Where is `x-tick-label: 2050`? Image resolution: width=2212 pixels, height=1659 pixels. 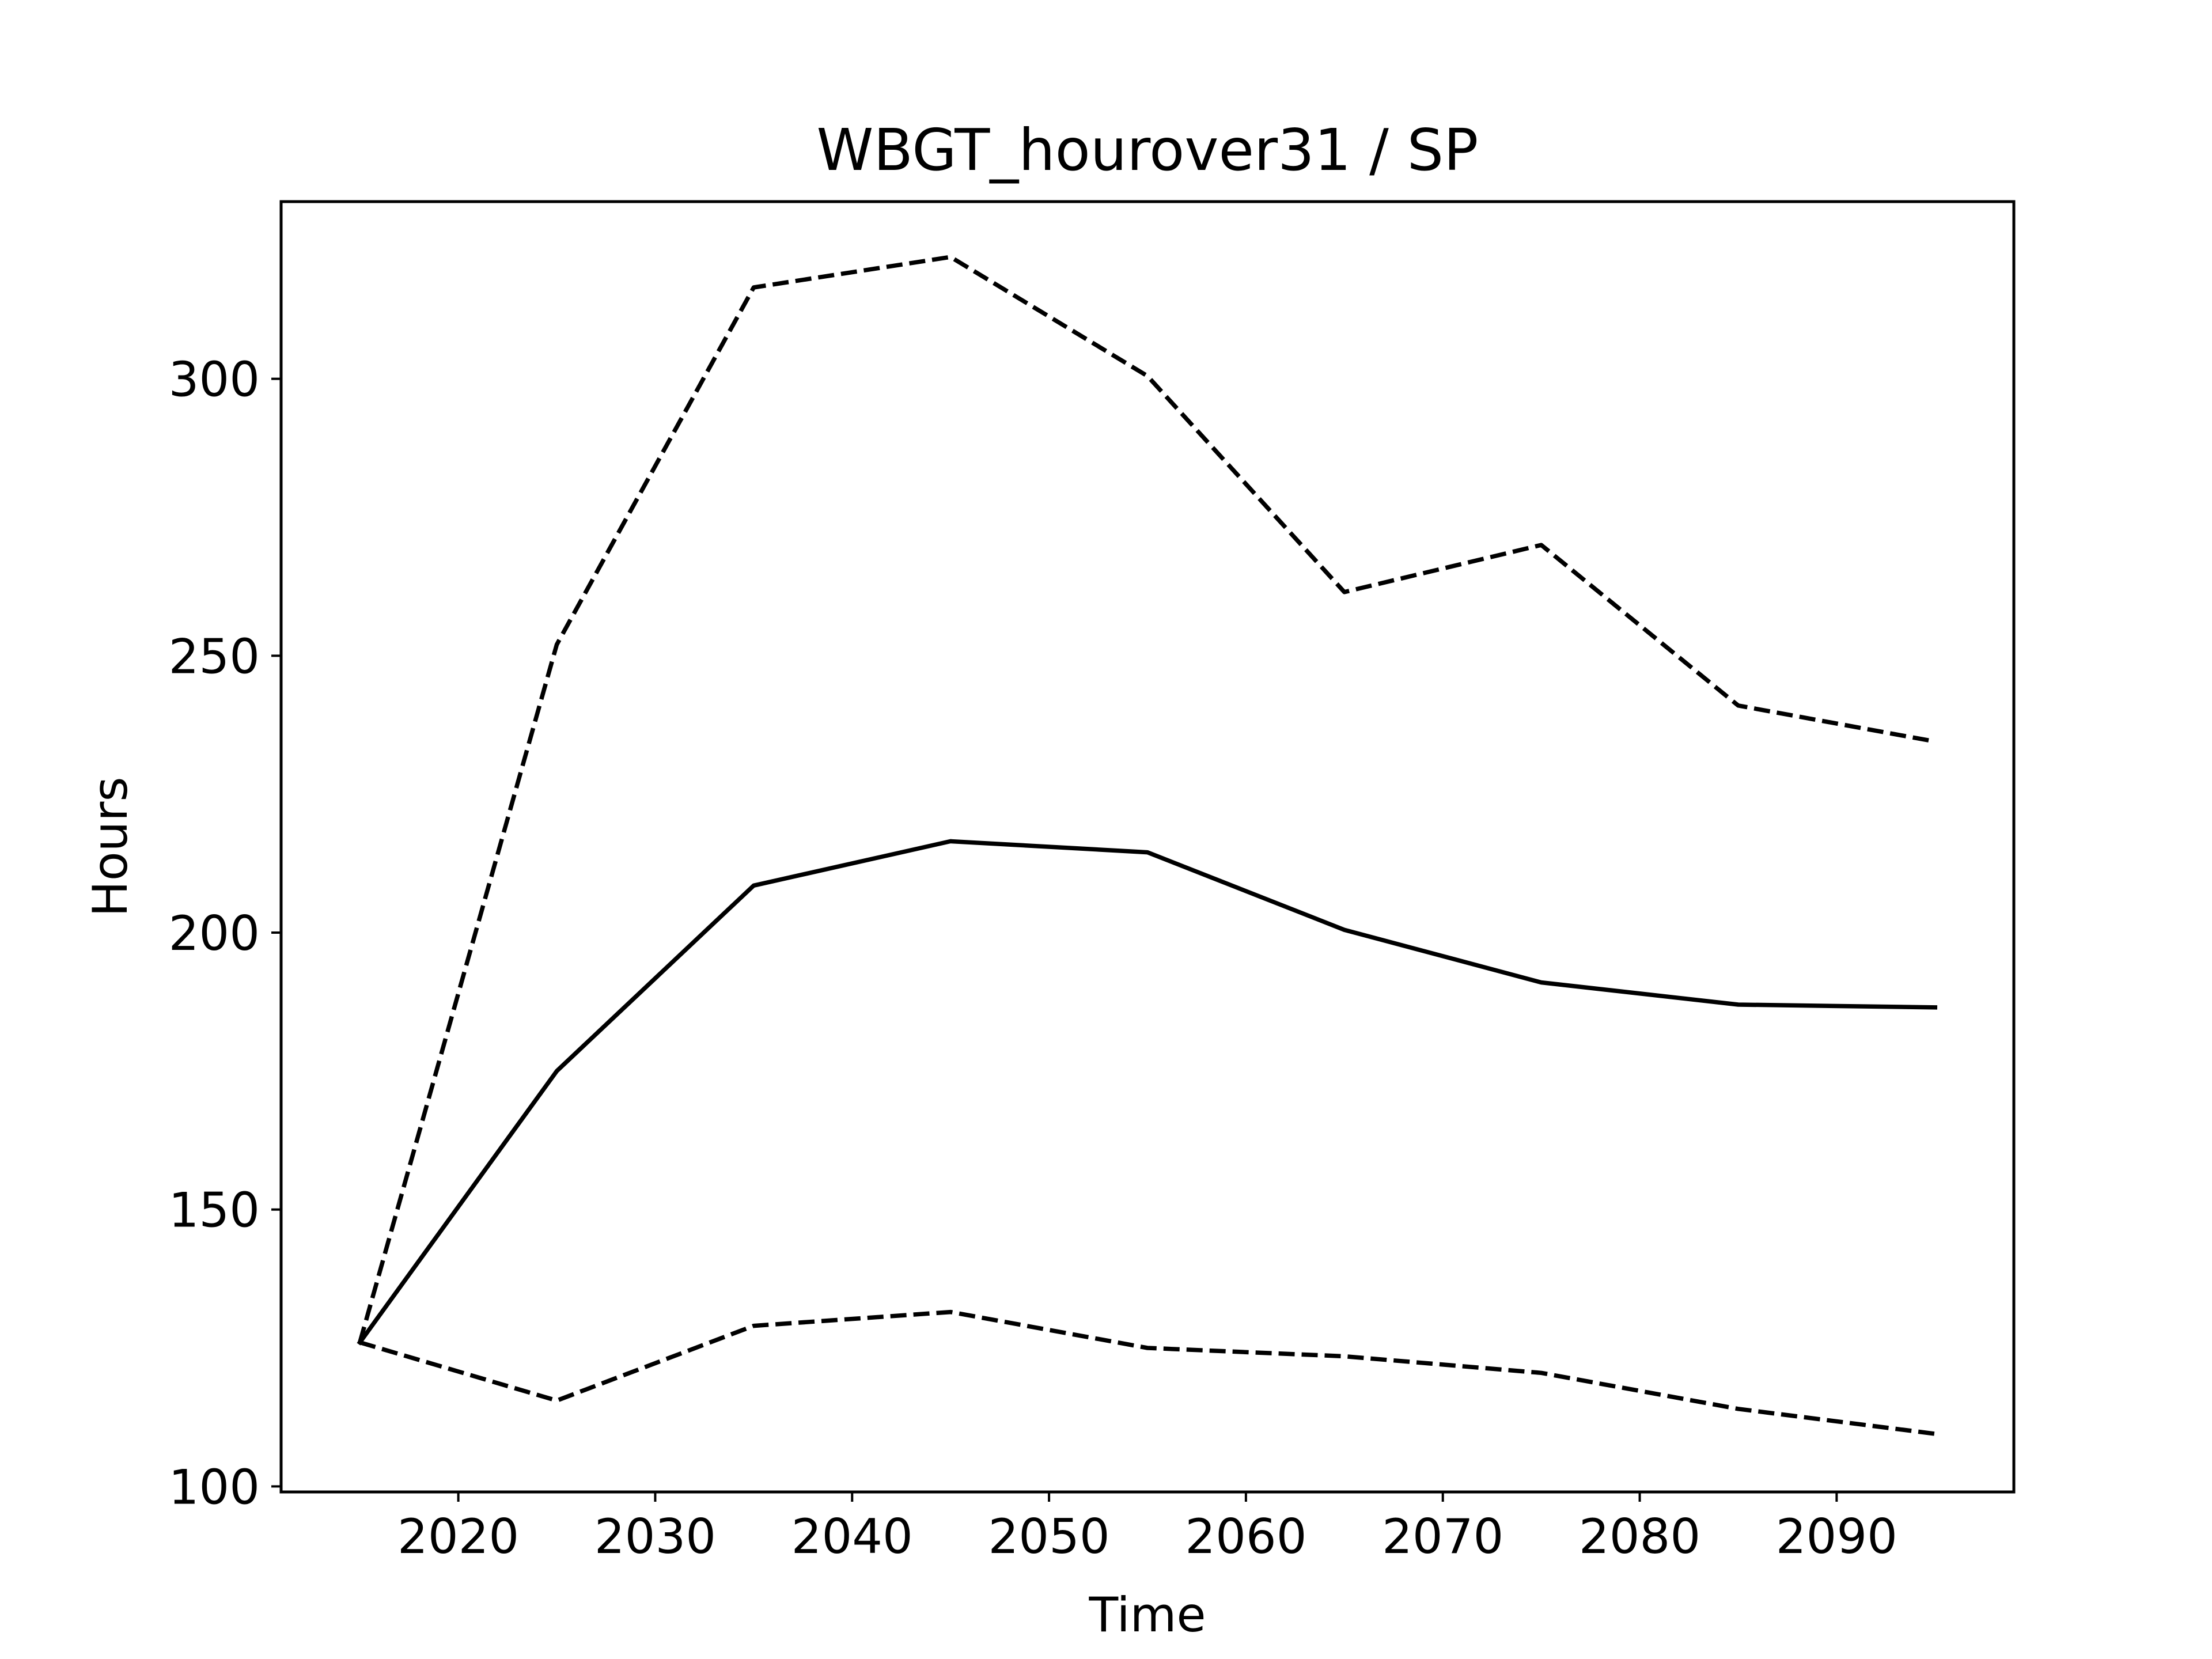 x-tick-label: 2050 is located at coordinates (1048, 1537).